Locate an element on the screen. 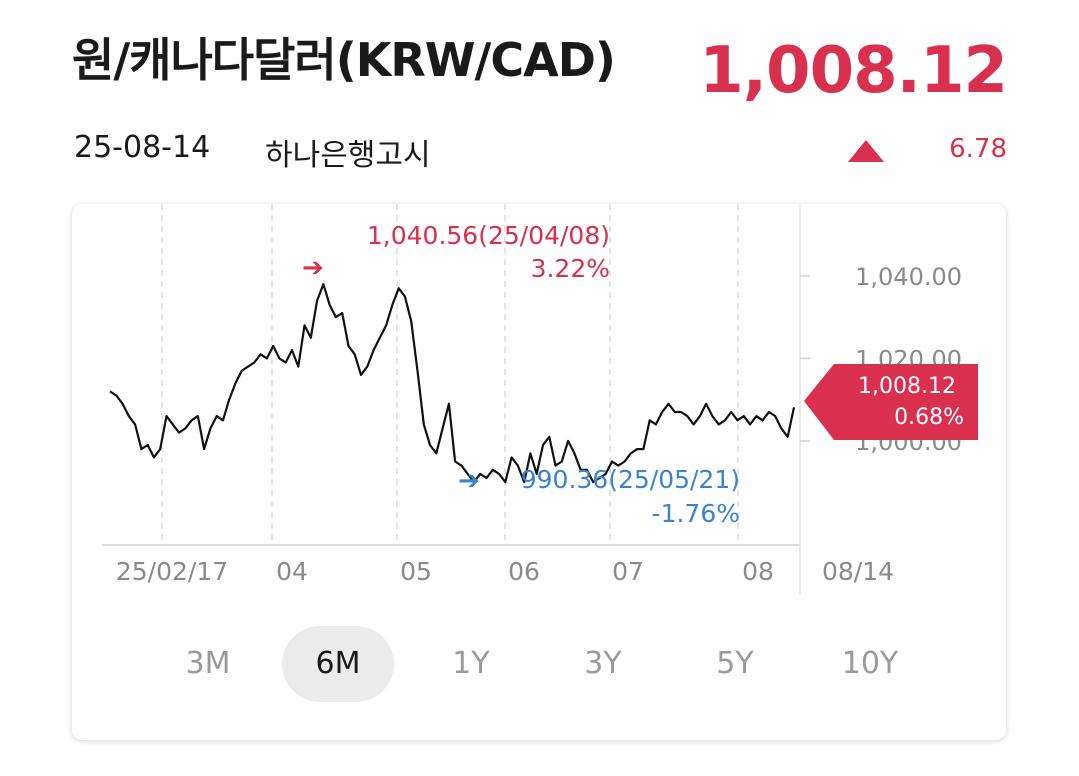 This screenshot has width=1079, height=776. range-selector: 3M 6M 1Y 3Y 5Y 10Y is located at coordinates (539, 664).